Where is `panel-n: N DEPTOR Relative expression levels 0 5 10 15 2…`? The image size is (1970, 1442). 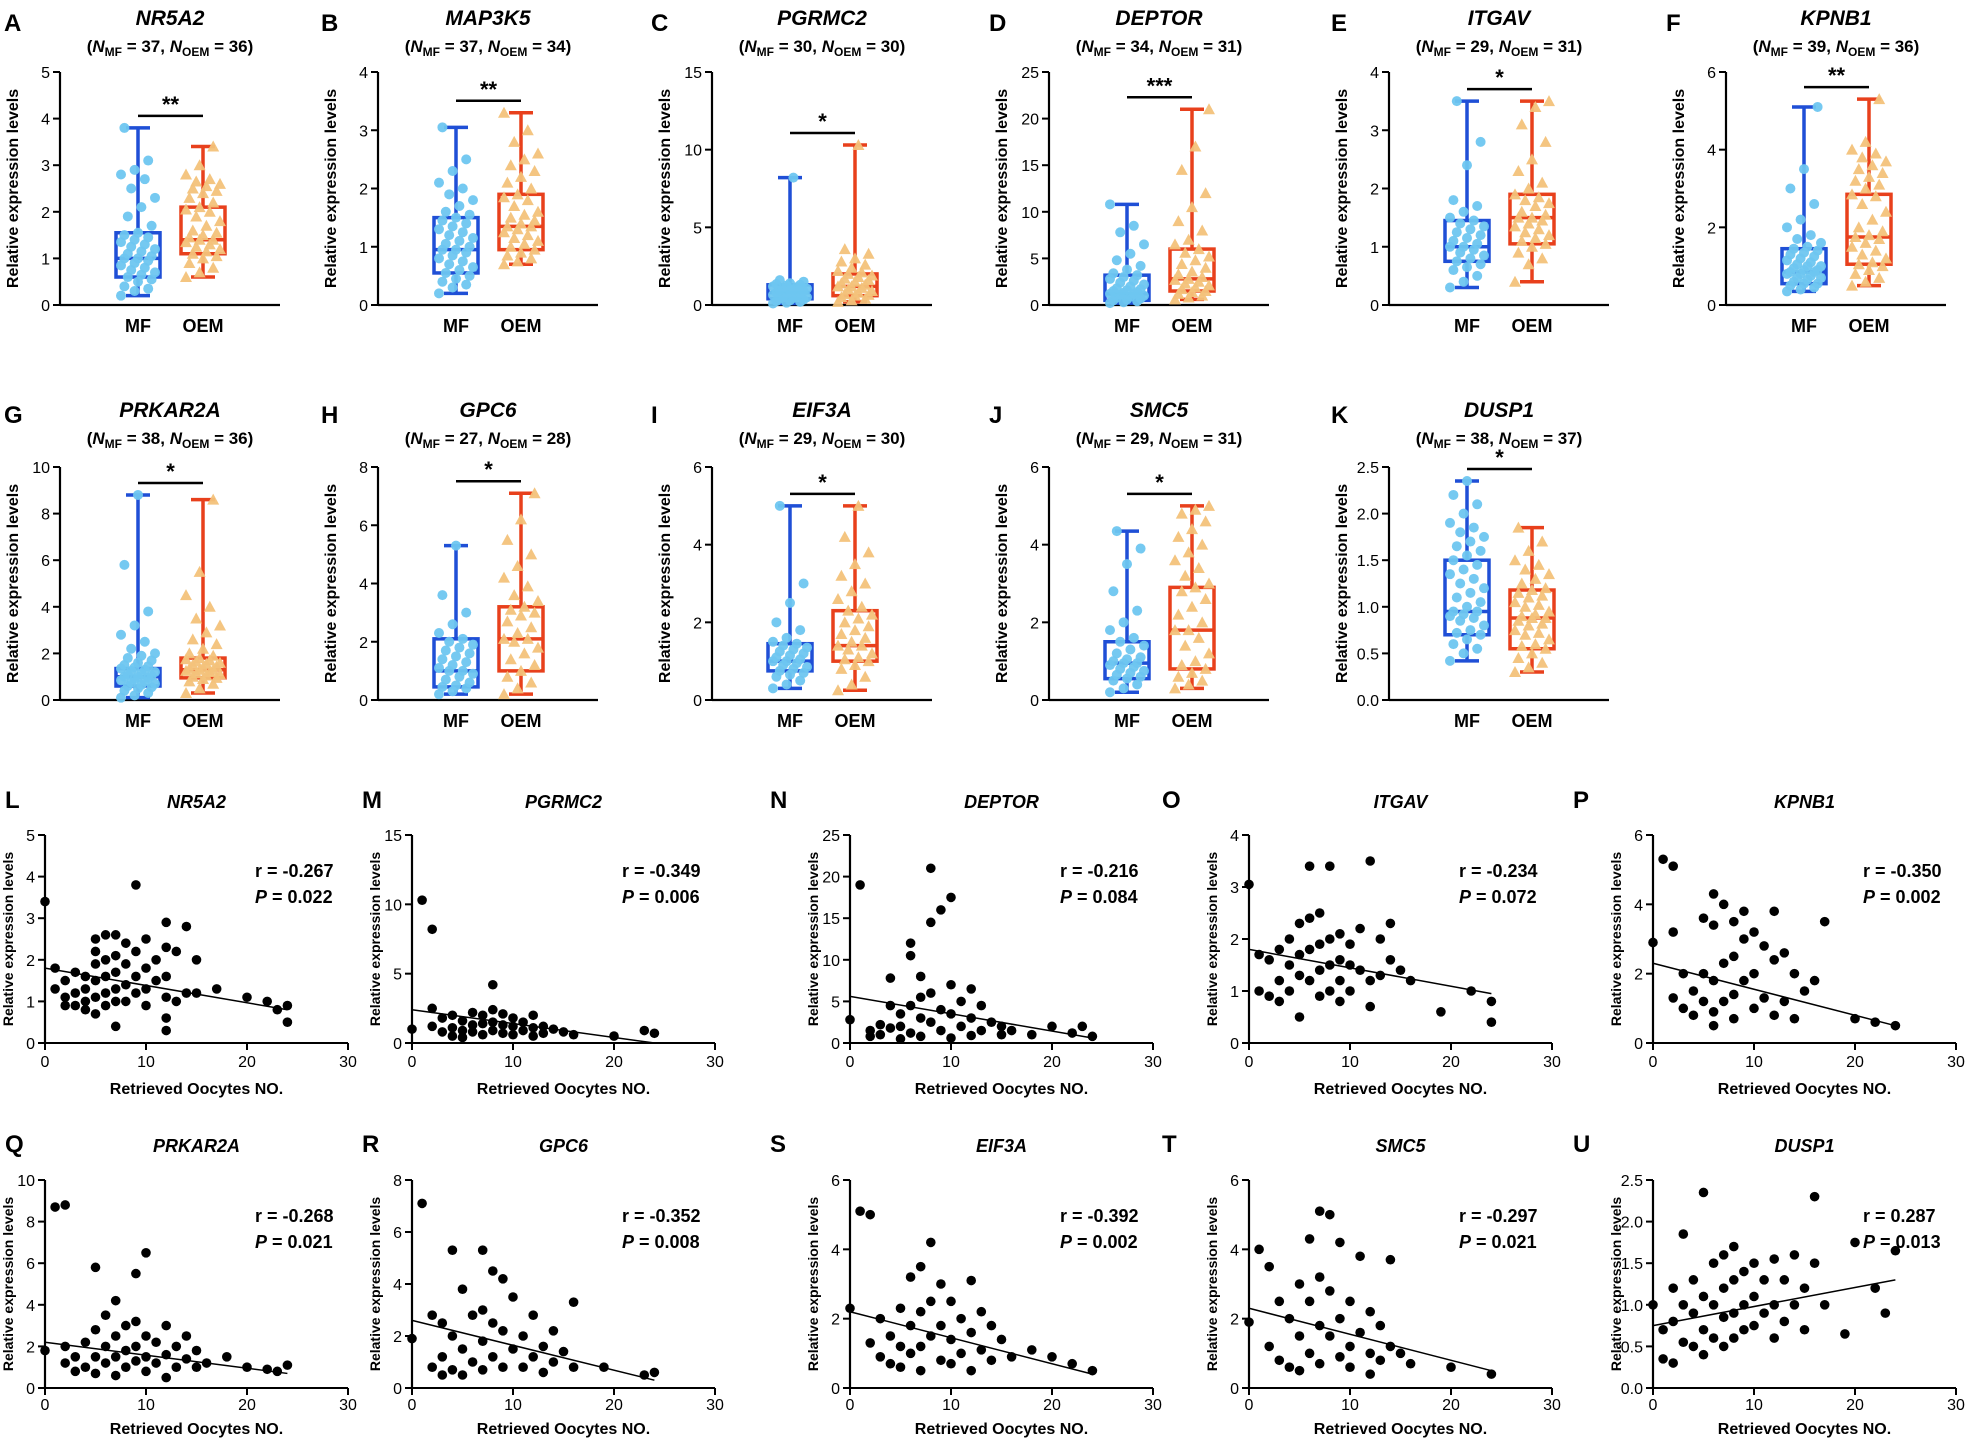 panel-n: N DEPTOR Relative expression levels 0 5 10 15 2… is located at coordinates (966, 942).